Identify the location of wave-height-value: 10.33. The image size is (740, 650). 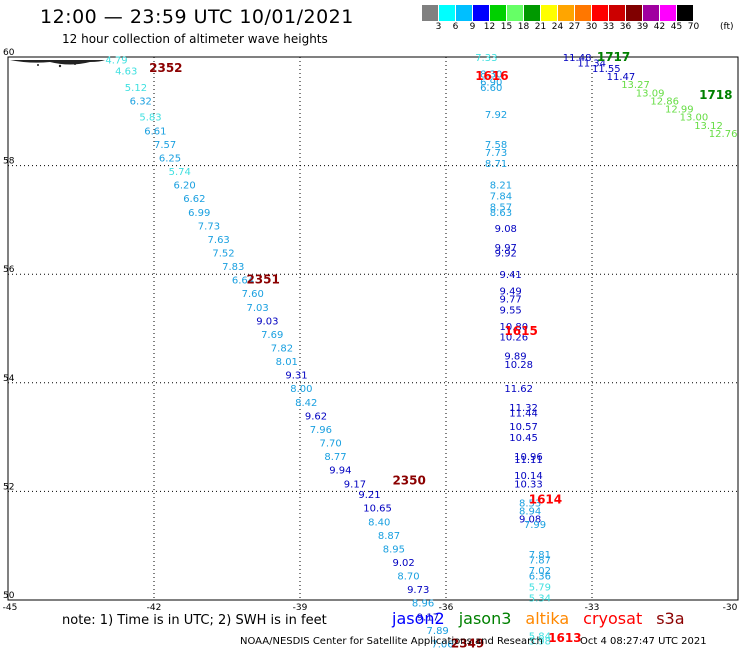
(528, 484).